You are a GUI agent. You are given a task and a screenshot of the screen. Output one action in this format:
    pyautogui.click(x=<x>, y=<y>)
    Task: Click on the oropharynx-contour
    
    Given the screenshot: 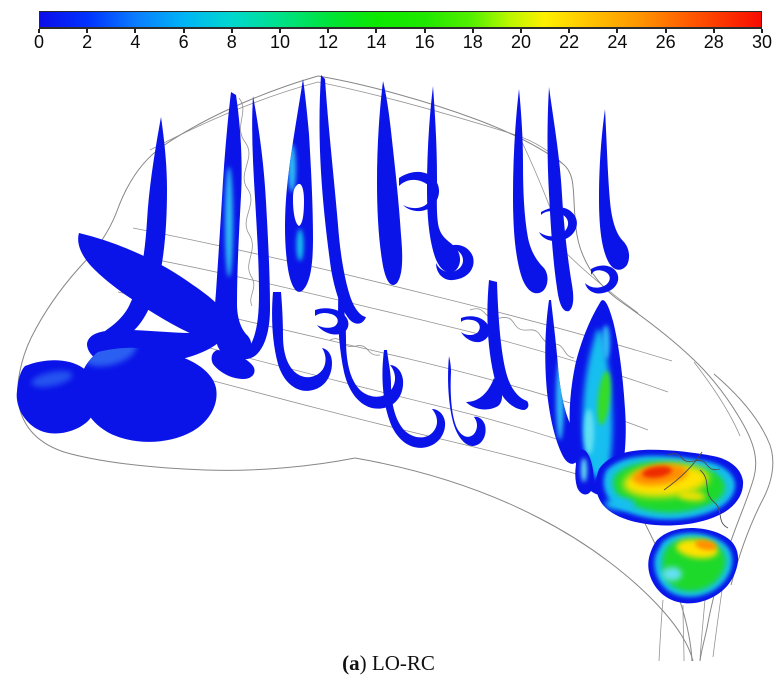 What is the action you would take?
    pyautogui.click(x=693, y=566)
    